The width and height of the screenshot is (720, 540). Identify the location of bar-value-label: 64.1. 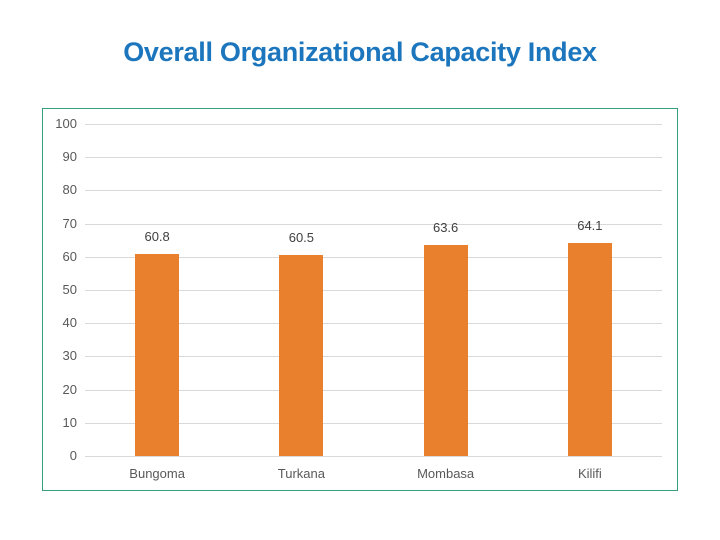
(590, 226).